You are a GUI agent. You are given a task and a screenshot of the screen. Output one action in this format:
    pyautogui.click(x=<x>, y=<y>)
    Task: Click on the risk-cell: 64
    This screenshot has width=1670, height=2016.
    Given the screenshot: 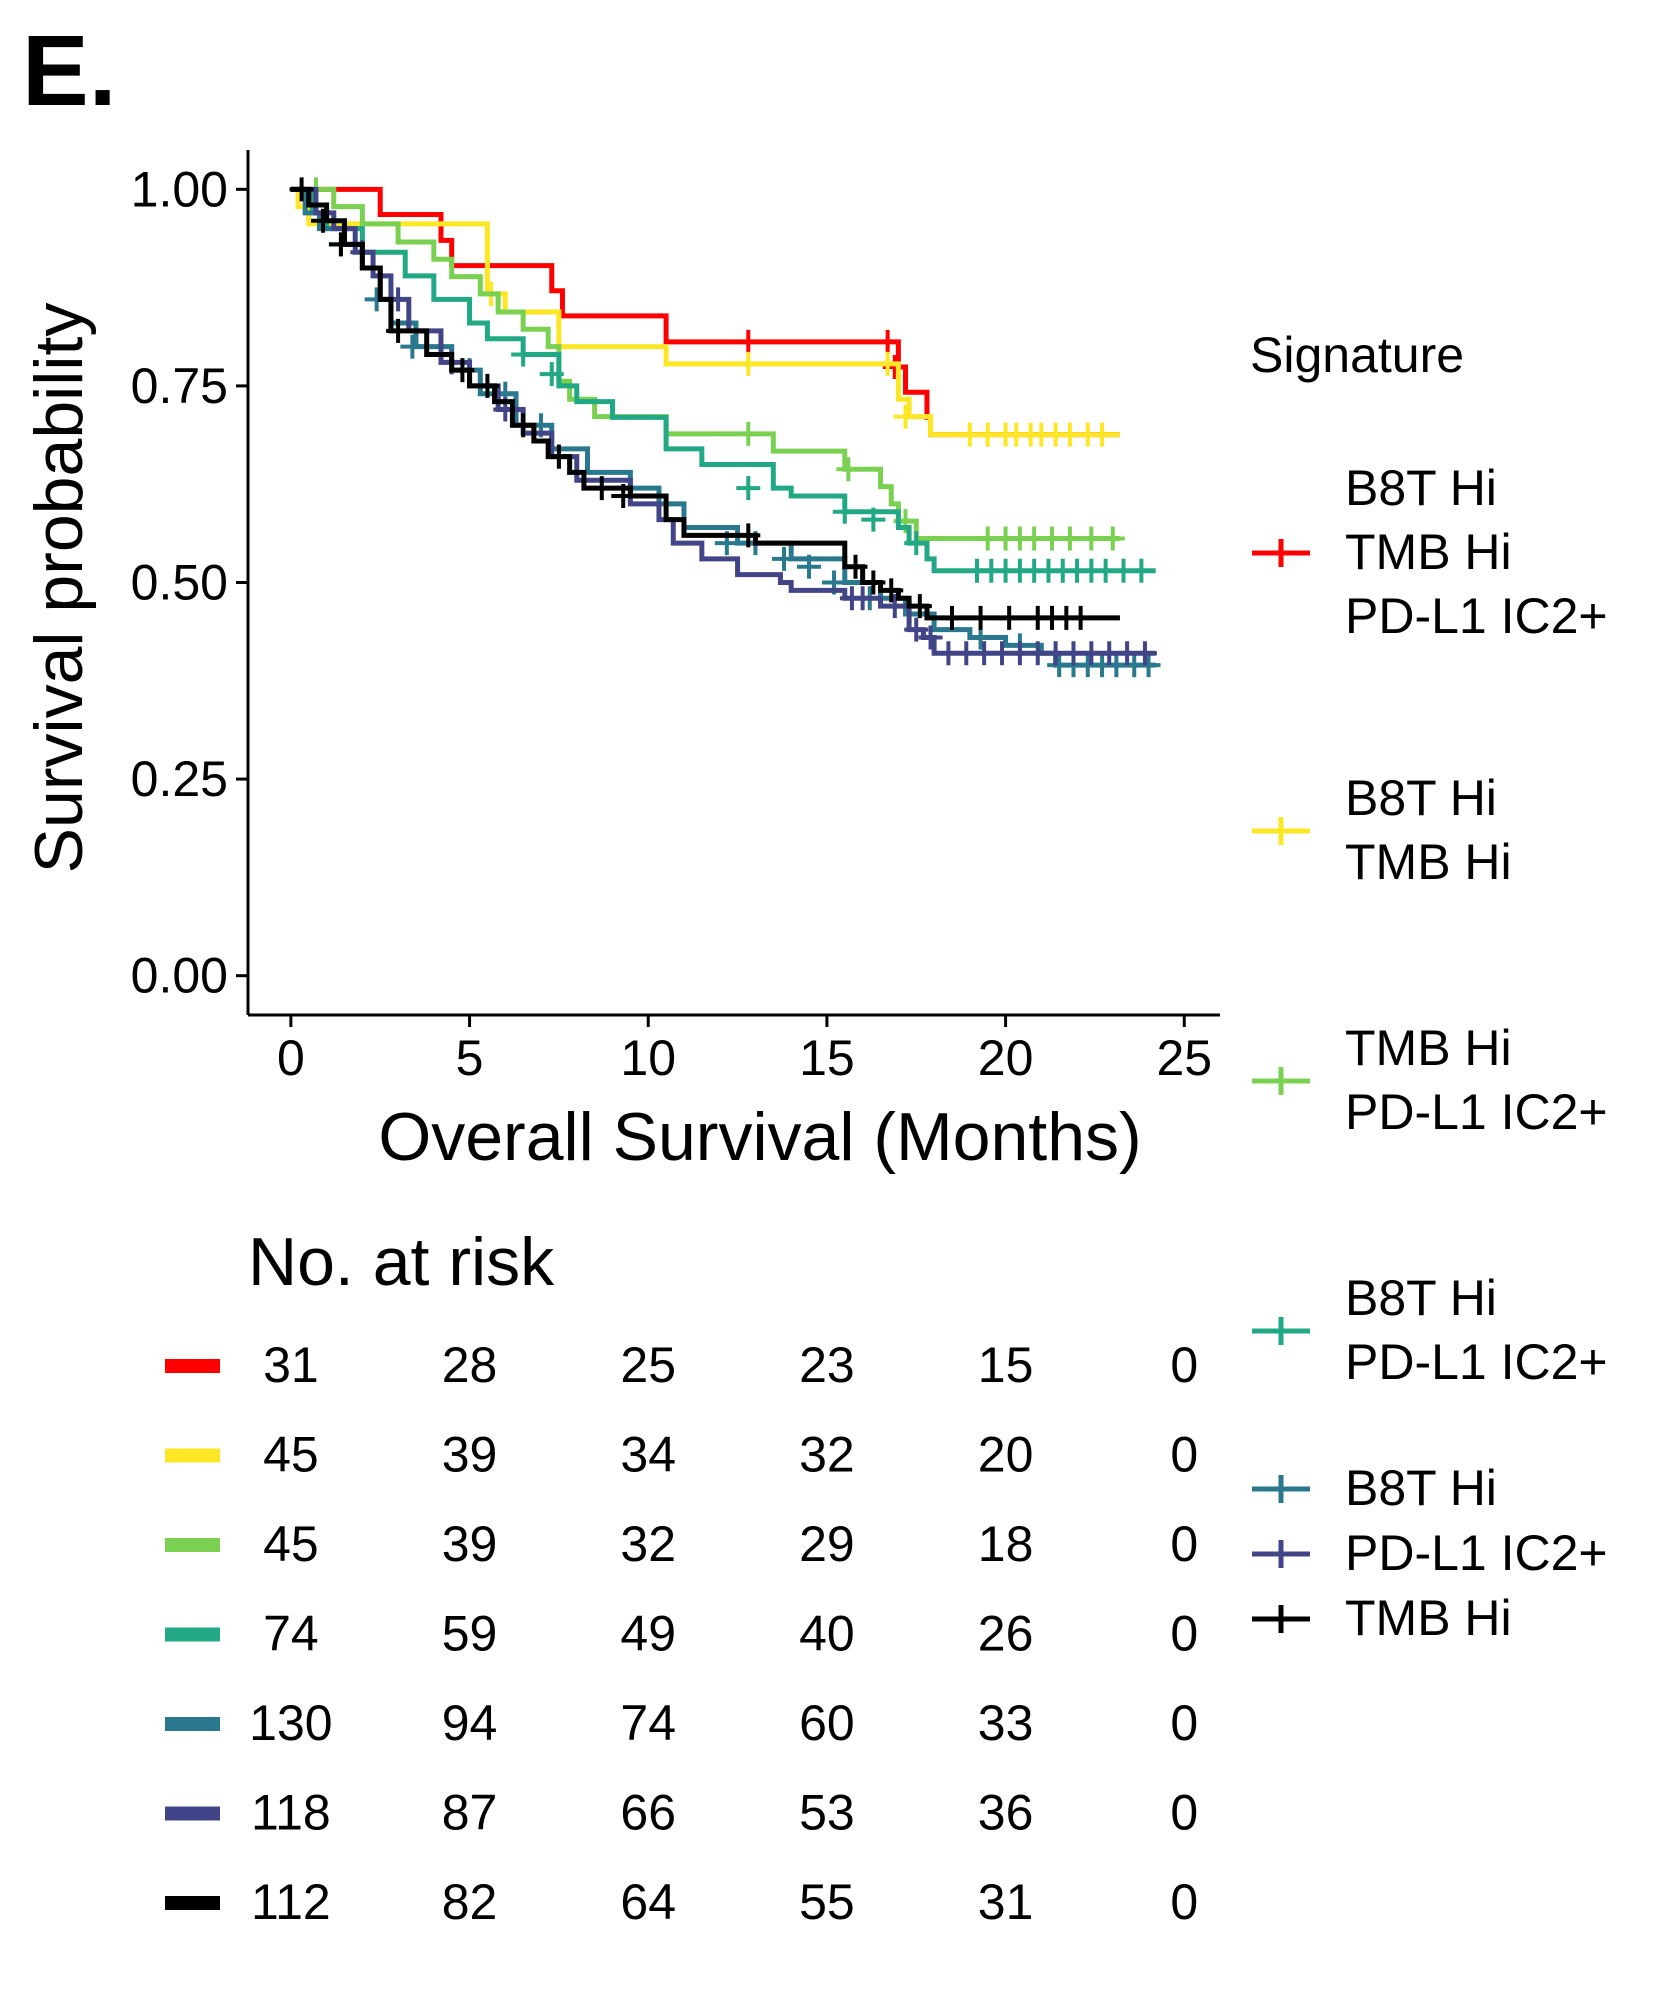 What is the action you would take?
    pyautogui.click(x=648, y=1902)
    